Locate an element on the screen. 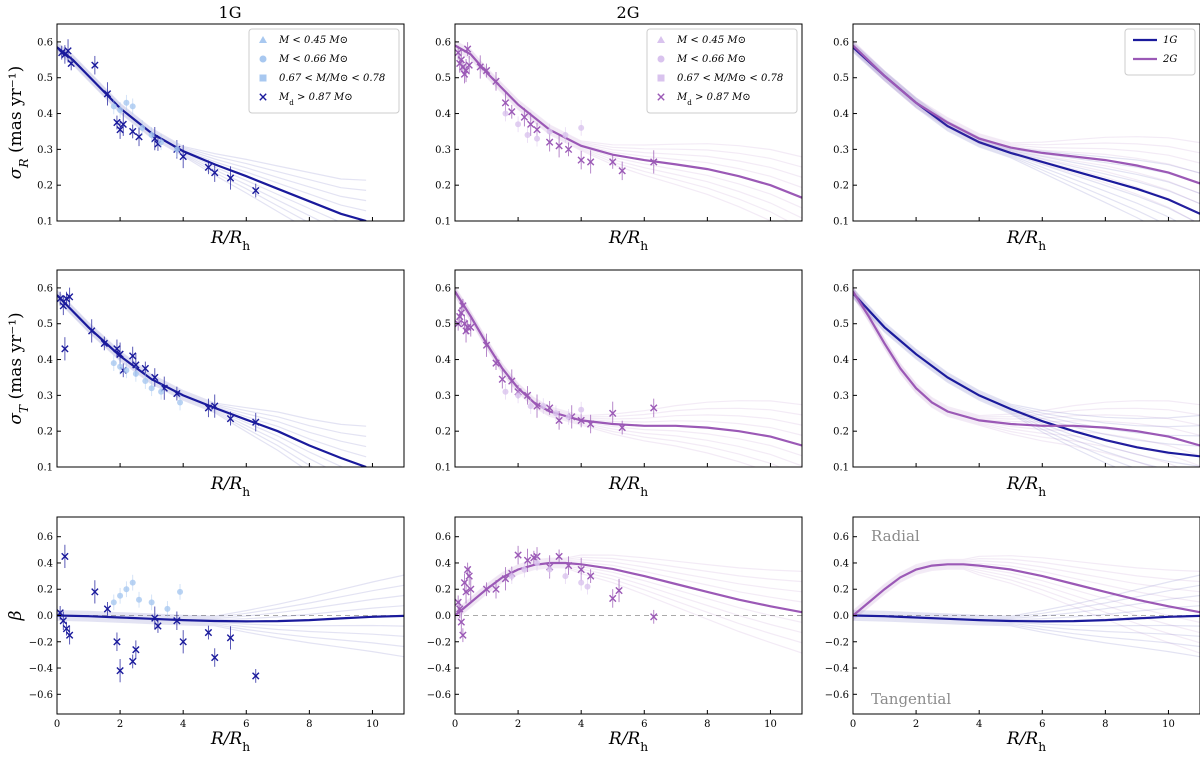  plot-area is located at coordinates (1026, 376).